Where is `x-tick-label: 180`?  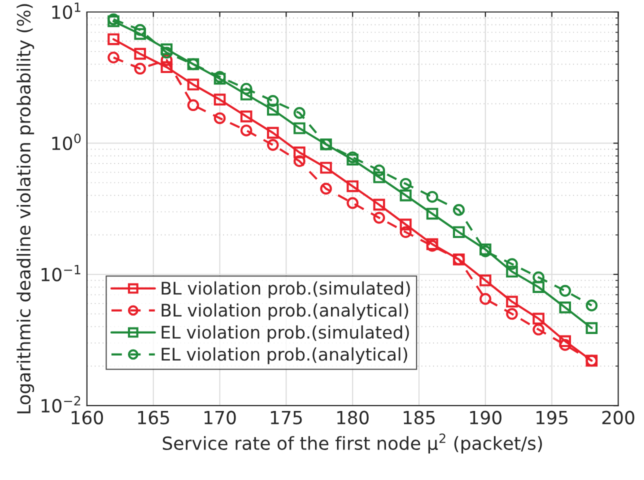
x-tick-label: 180 is located at coordinates (353, 417).